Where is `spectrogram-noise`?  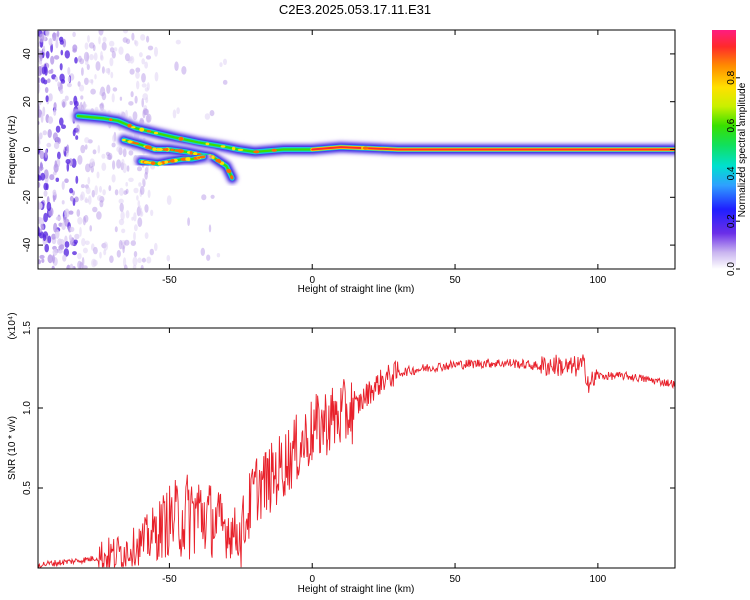
spectrogram-noise is located at coordinates (133, 149).